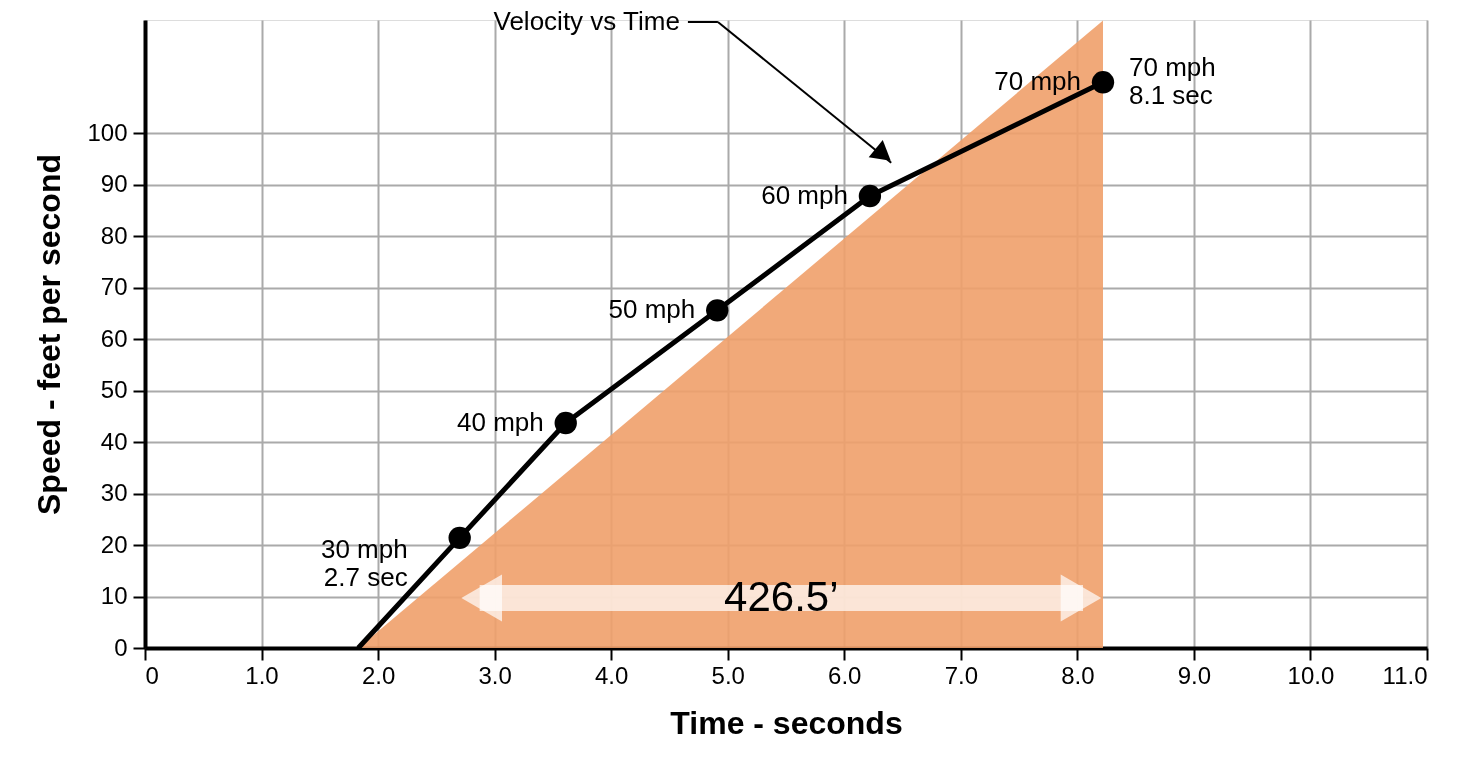 This screenshot has width=1463, height=767. What do you see at coordinates (1311, 675) in the screenshot?
I see `x-tick-label: 10.0` at bounding box center [1311, 675].